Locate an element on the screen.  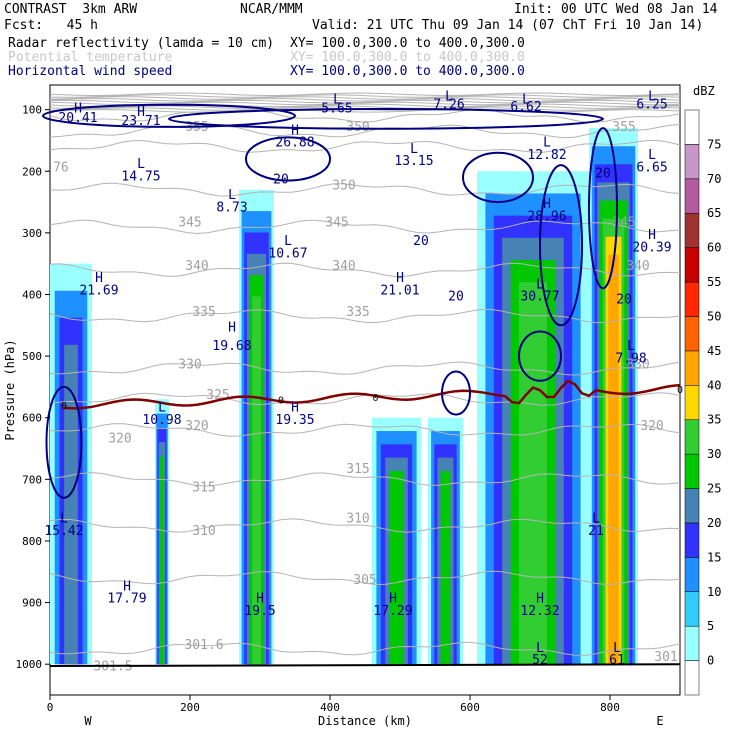
theta-label-4: 345 is located at coordinates (189, 223).